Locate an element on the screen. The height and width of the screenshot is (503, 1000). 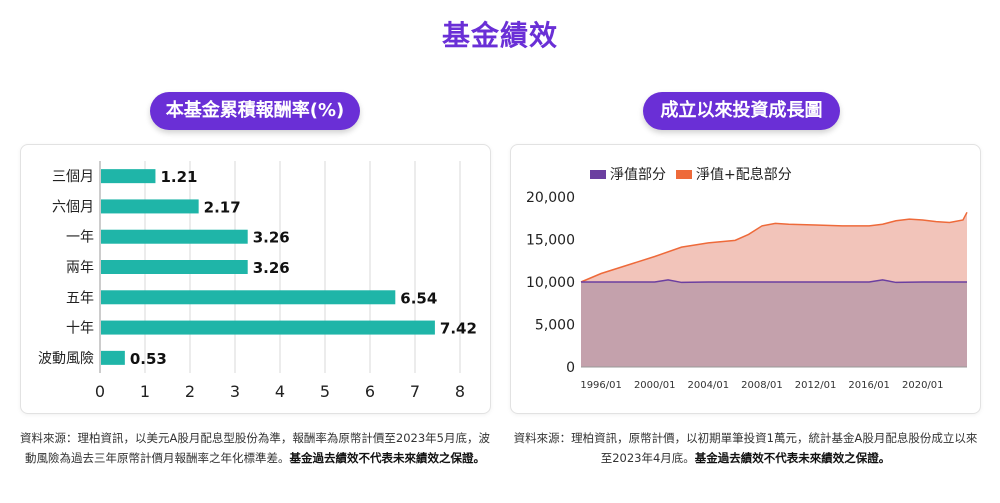
y-tick-label: 10,000 is located at coordinates (550, 283).